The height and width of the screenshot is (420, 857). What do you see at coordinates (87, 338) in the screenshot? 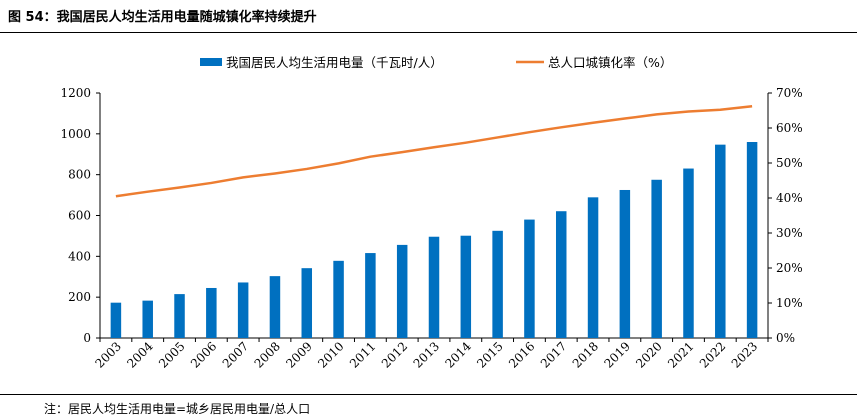
I see `left-tick-label: 0` at bounding box center [87, 338].